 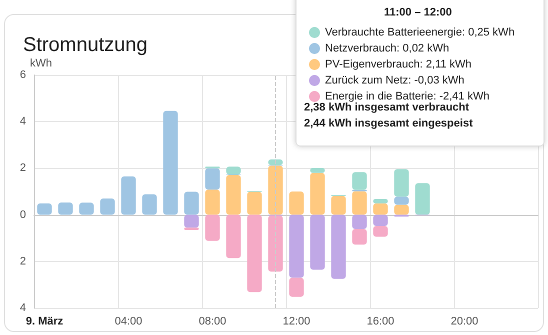 I want to click on y-axis-title: kWh, so click(x=41, y=64).